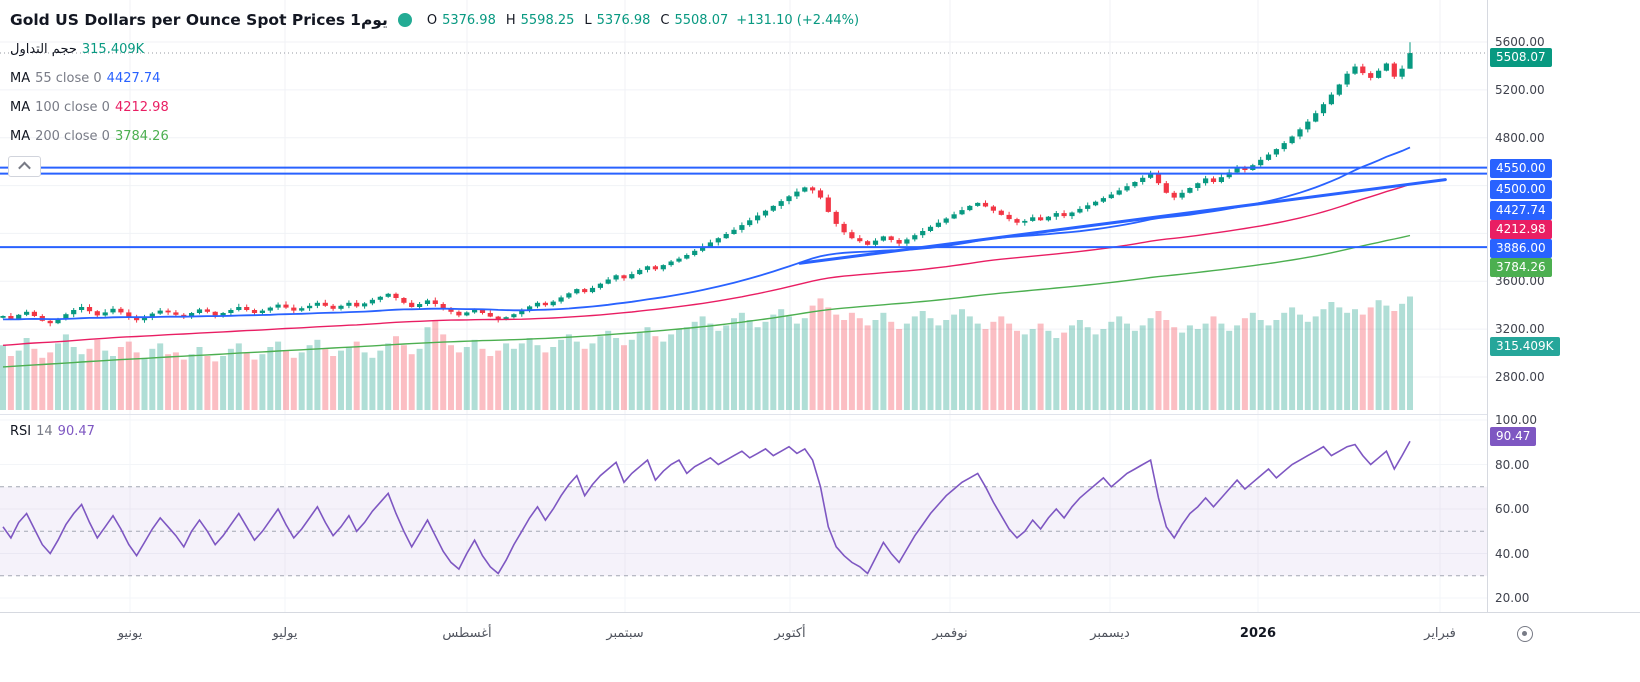 This screenshot has height=682, width=1640. Describe the element at coordinates (1516, 420) in the screenshot. I see `rsi-axis-label: 100.00` at that location.